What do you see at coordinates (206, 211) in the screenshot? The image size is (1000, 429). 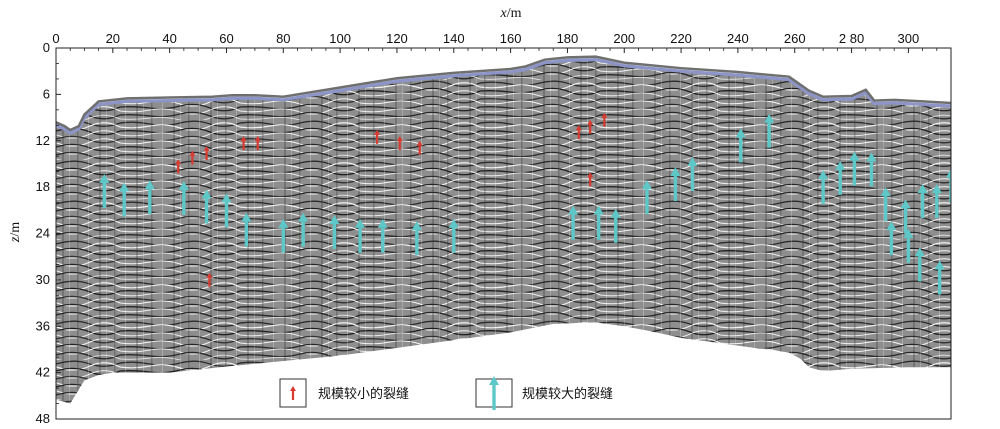 I see `large-fracture-marker-4-shaft` at bounding box center [206, 211].